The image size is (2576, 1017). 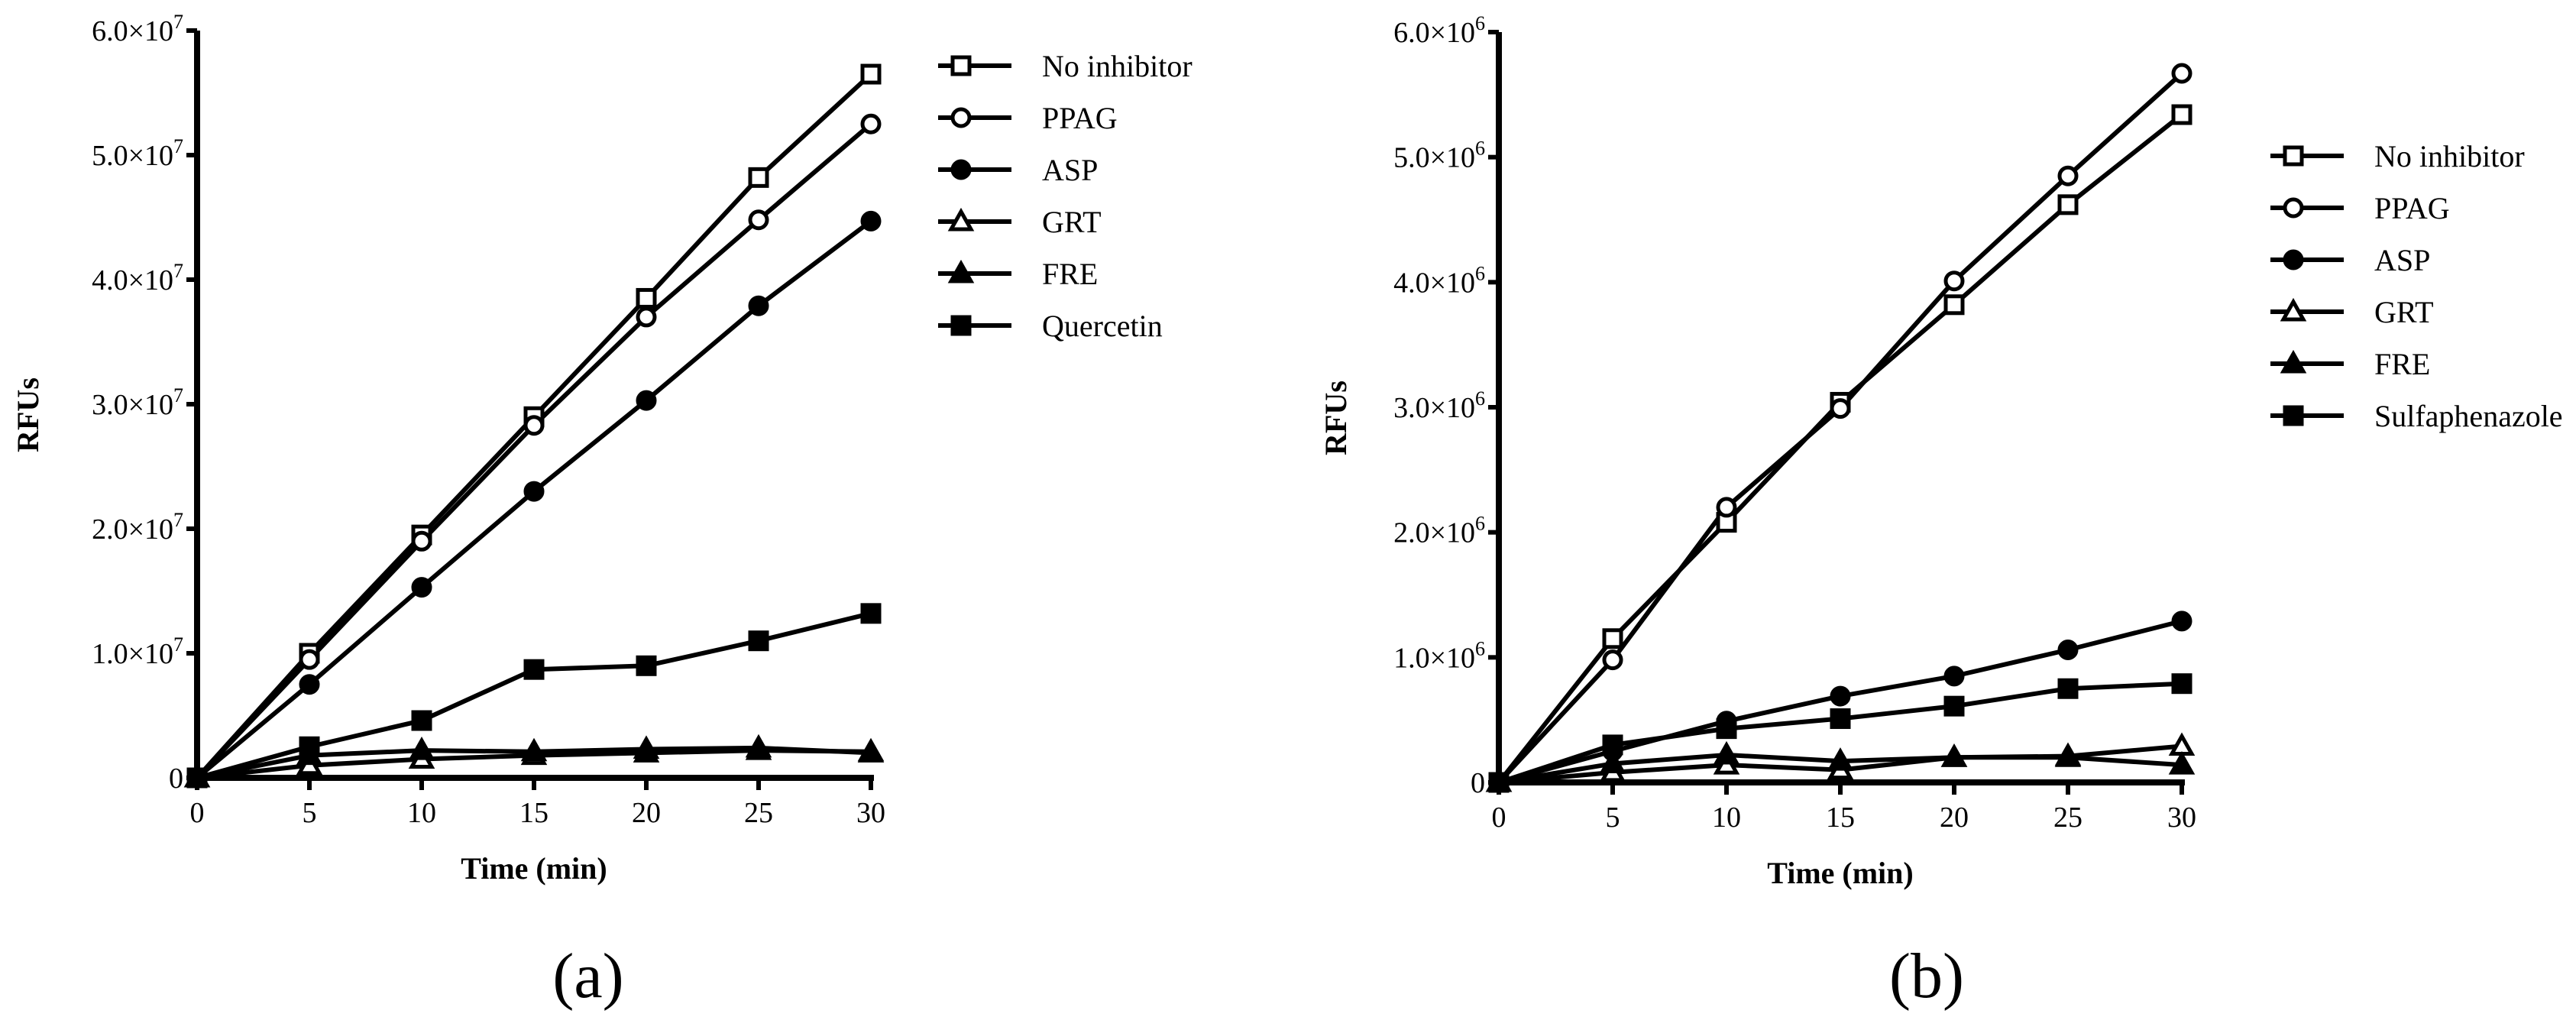 What do you see at coordinates (2293, 310) in the screenshot?
I see `legend-marker-grt` at bounding box center [2293, 310].